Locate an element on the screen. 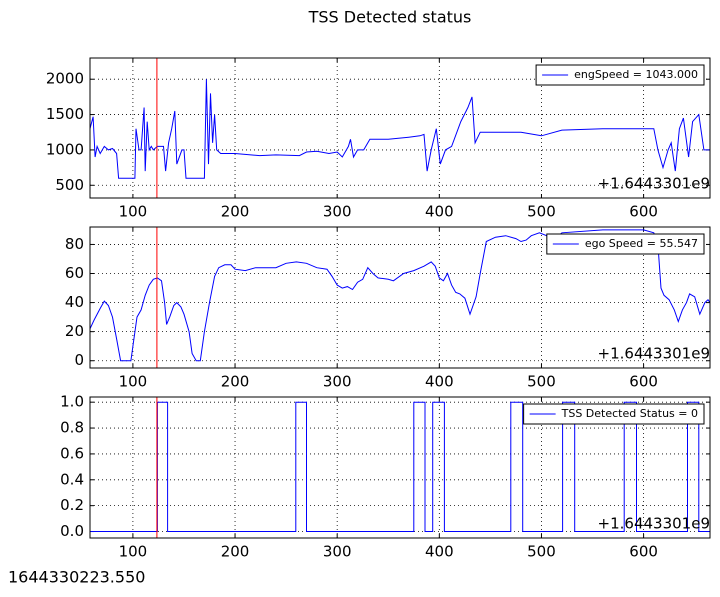 Image resolution: width=720 pixels, height=597 pixels. y-tick-label: 0.2 is located at coordinates (72, 505).